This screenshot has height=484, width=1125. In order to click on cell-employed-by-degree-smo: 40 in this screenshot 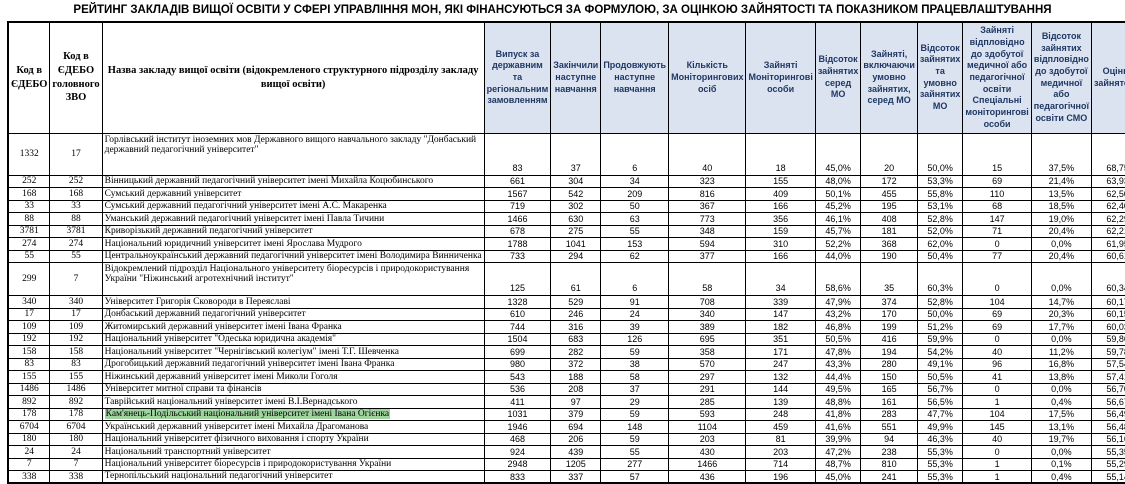, I will do `click(997, 439)`.